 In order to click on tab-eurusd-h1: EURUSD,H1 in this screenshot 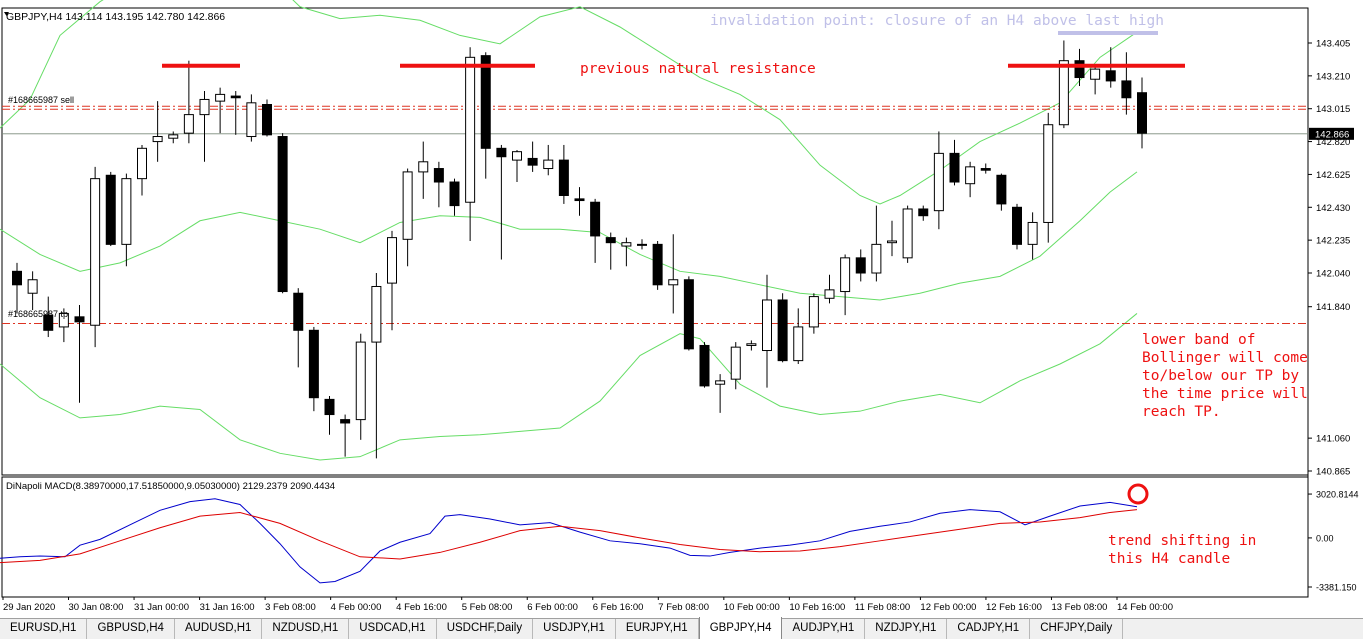, I will do `click(44, 629)`.